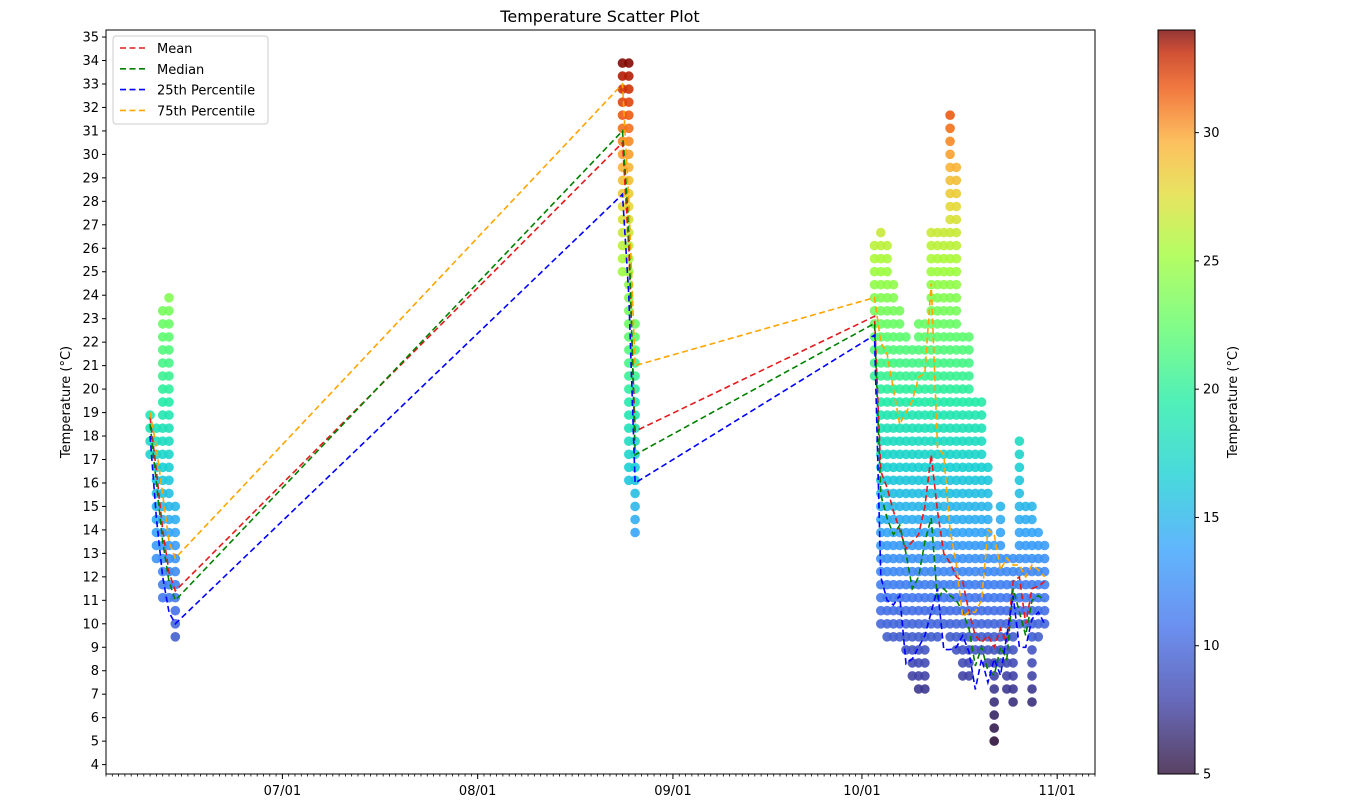 The image size is (1368, 808). I want to click on x-tick-label: 08/01, so click(477, 791).